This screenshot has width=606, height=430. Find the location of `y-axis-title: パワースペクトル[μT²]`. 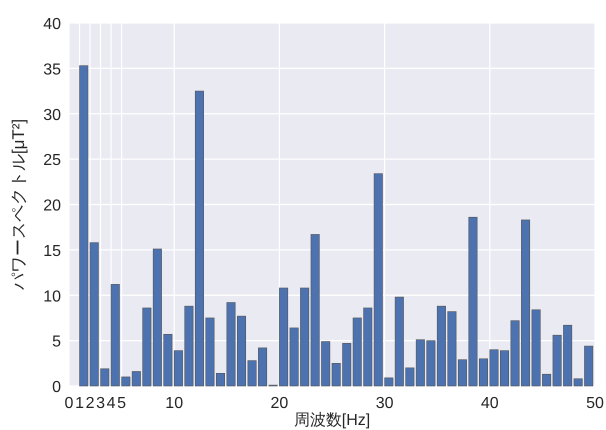

y-axis-title: パワースペクトル[μT²] is located at coordinates (18, 205).